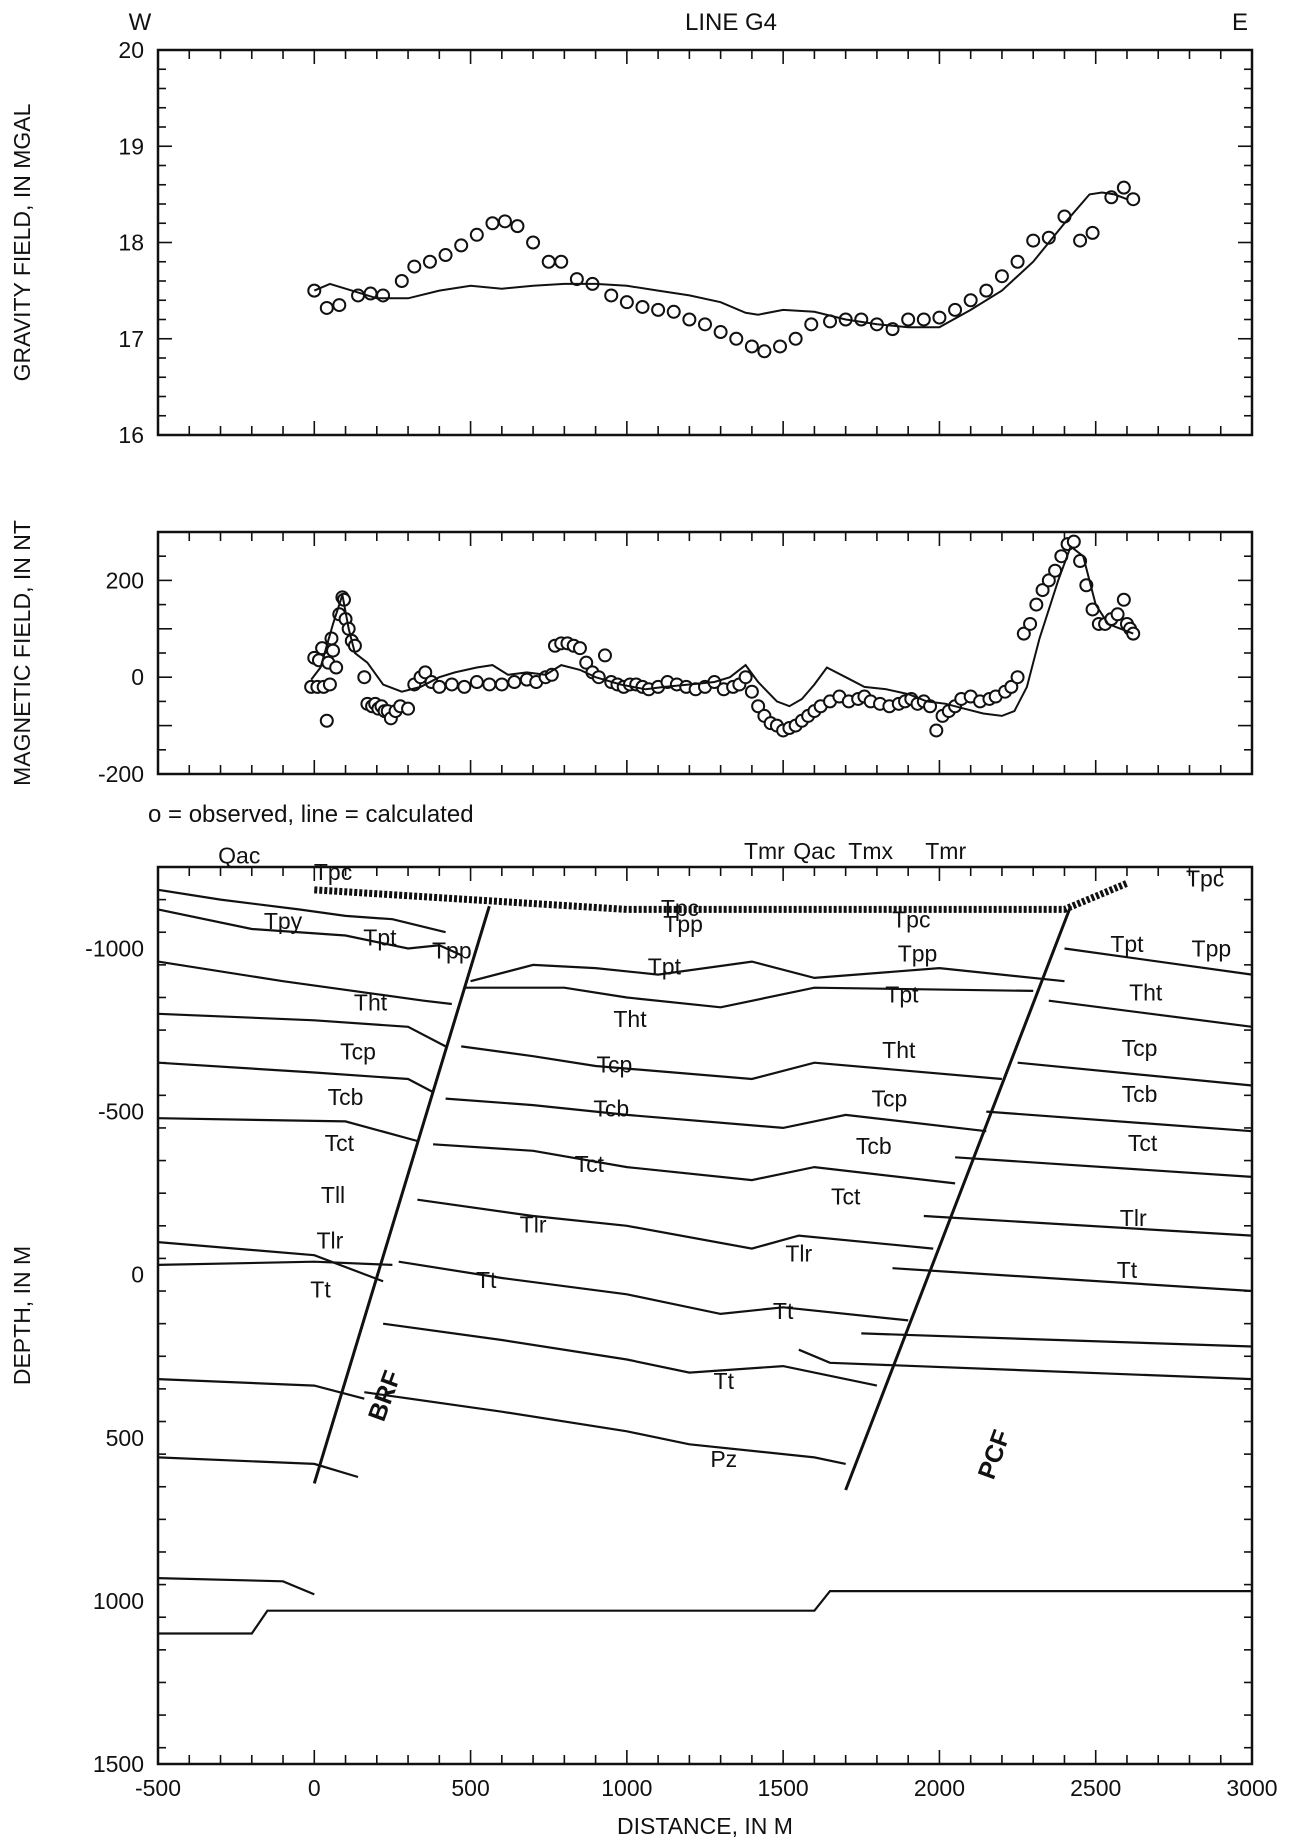 Image resolution: width=1295 pixels, height=1841 pixels. Describe the element at coordinates (140, 22) in the screenshot. I see `west-label: W` at that location.